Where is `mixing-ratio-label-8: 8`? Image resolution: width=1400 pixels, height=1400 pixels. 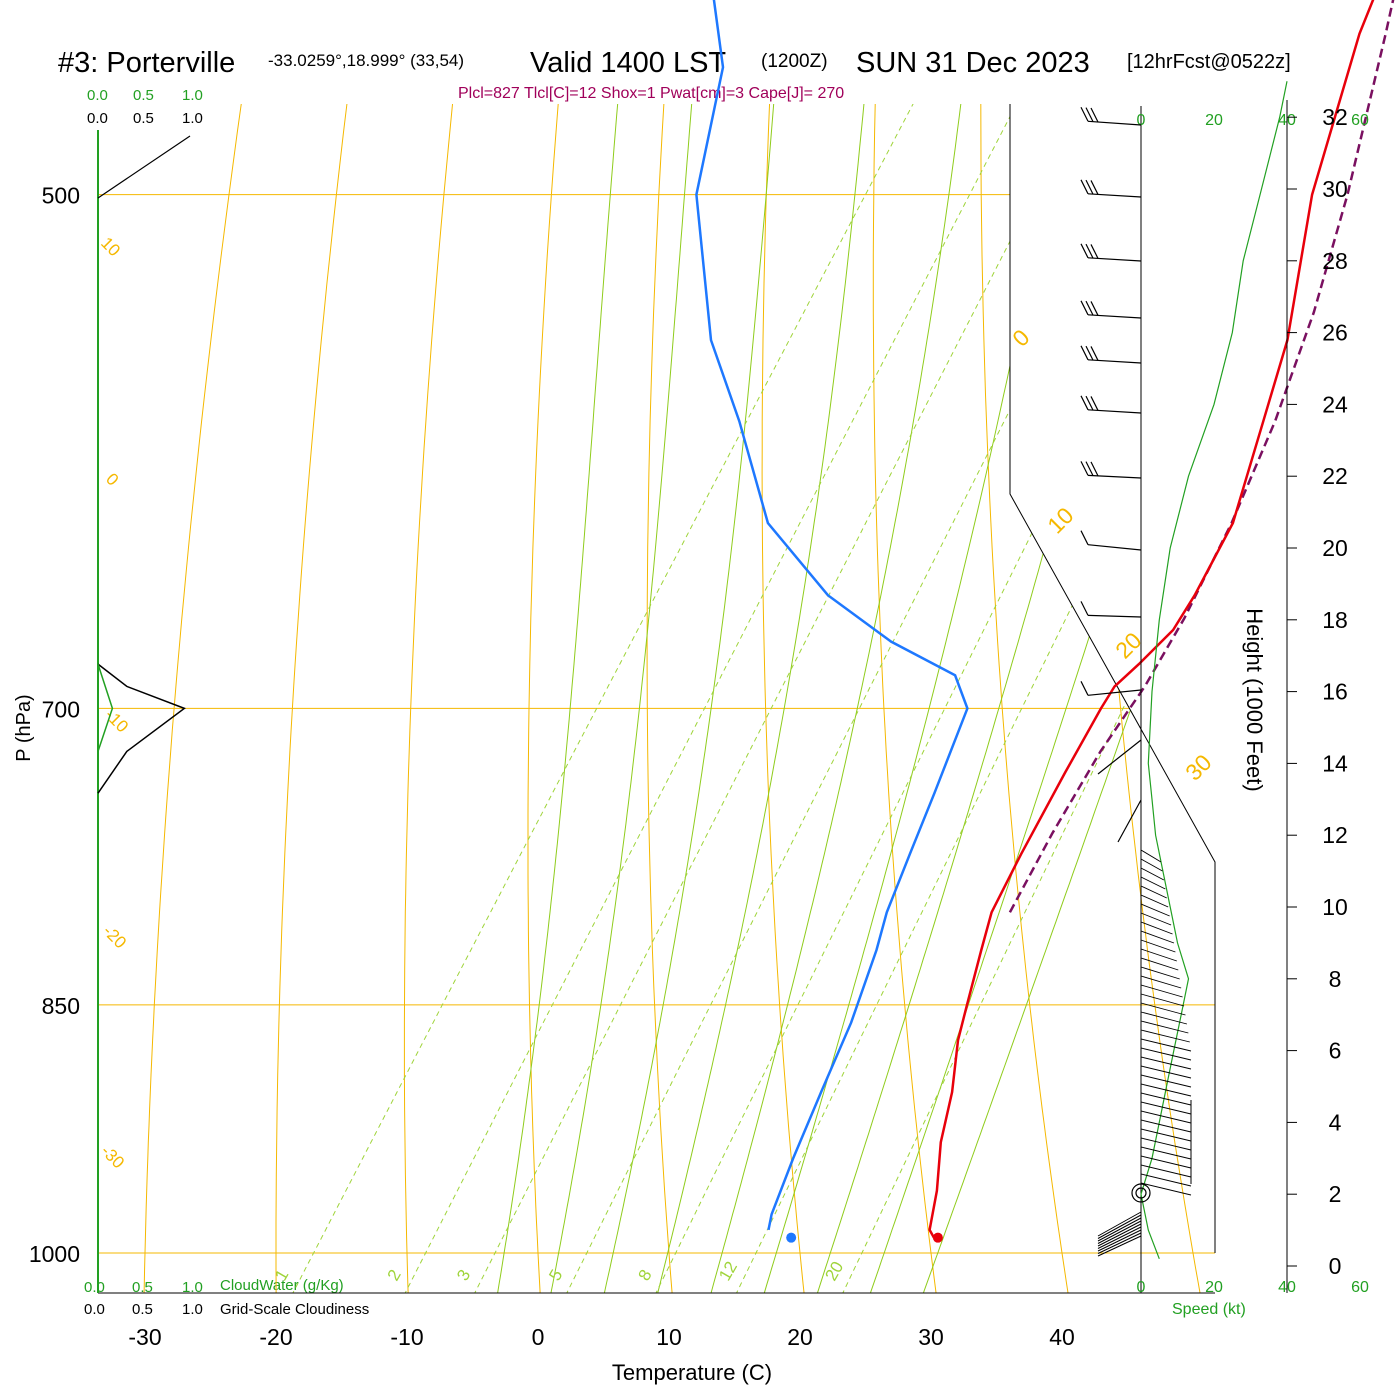 mixing-ratio-label-8: 8 is located at coordinates (645, 1275).